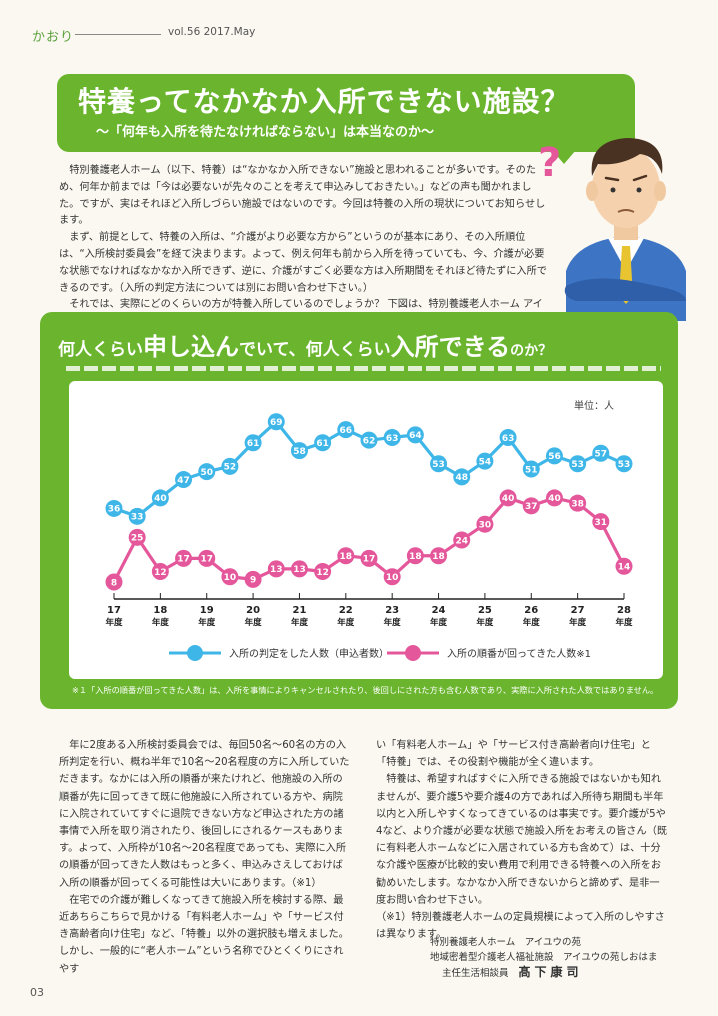  What do you see at coordinates (392, 610) in the screenshot?
I see `x-tick-label: 23` at bounding box center [392, 610].